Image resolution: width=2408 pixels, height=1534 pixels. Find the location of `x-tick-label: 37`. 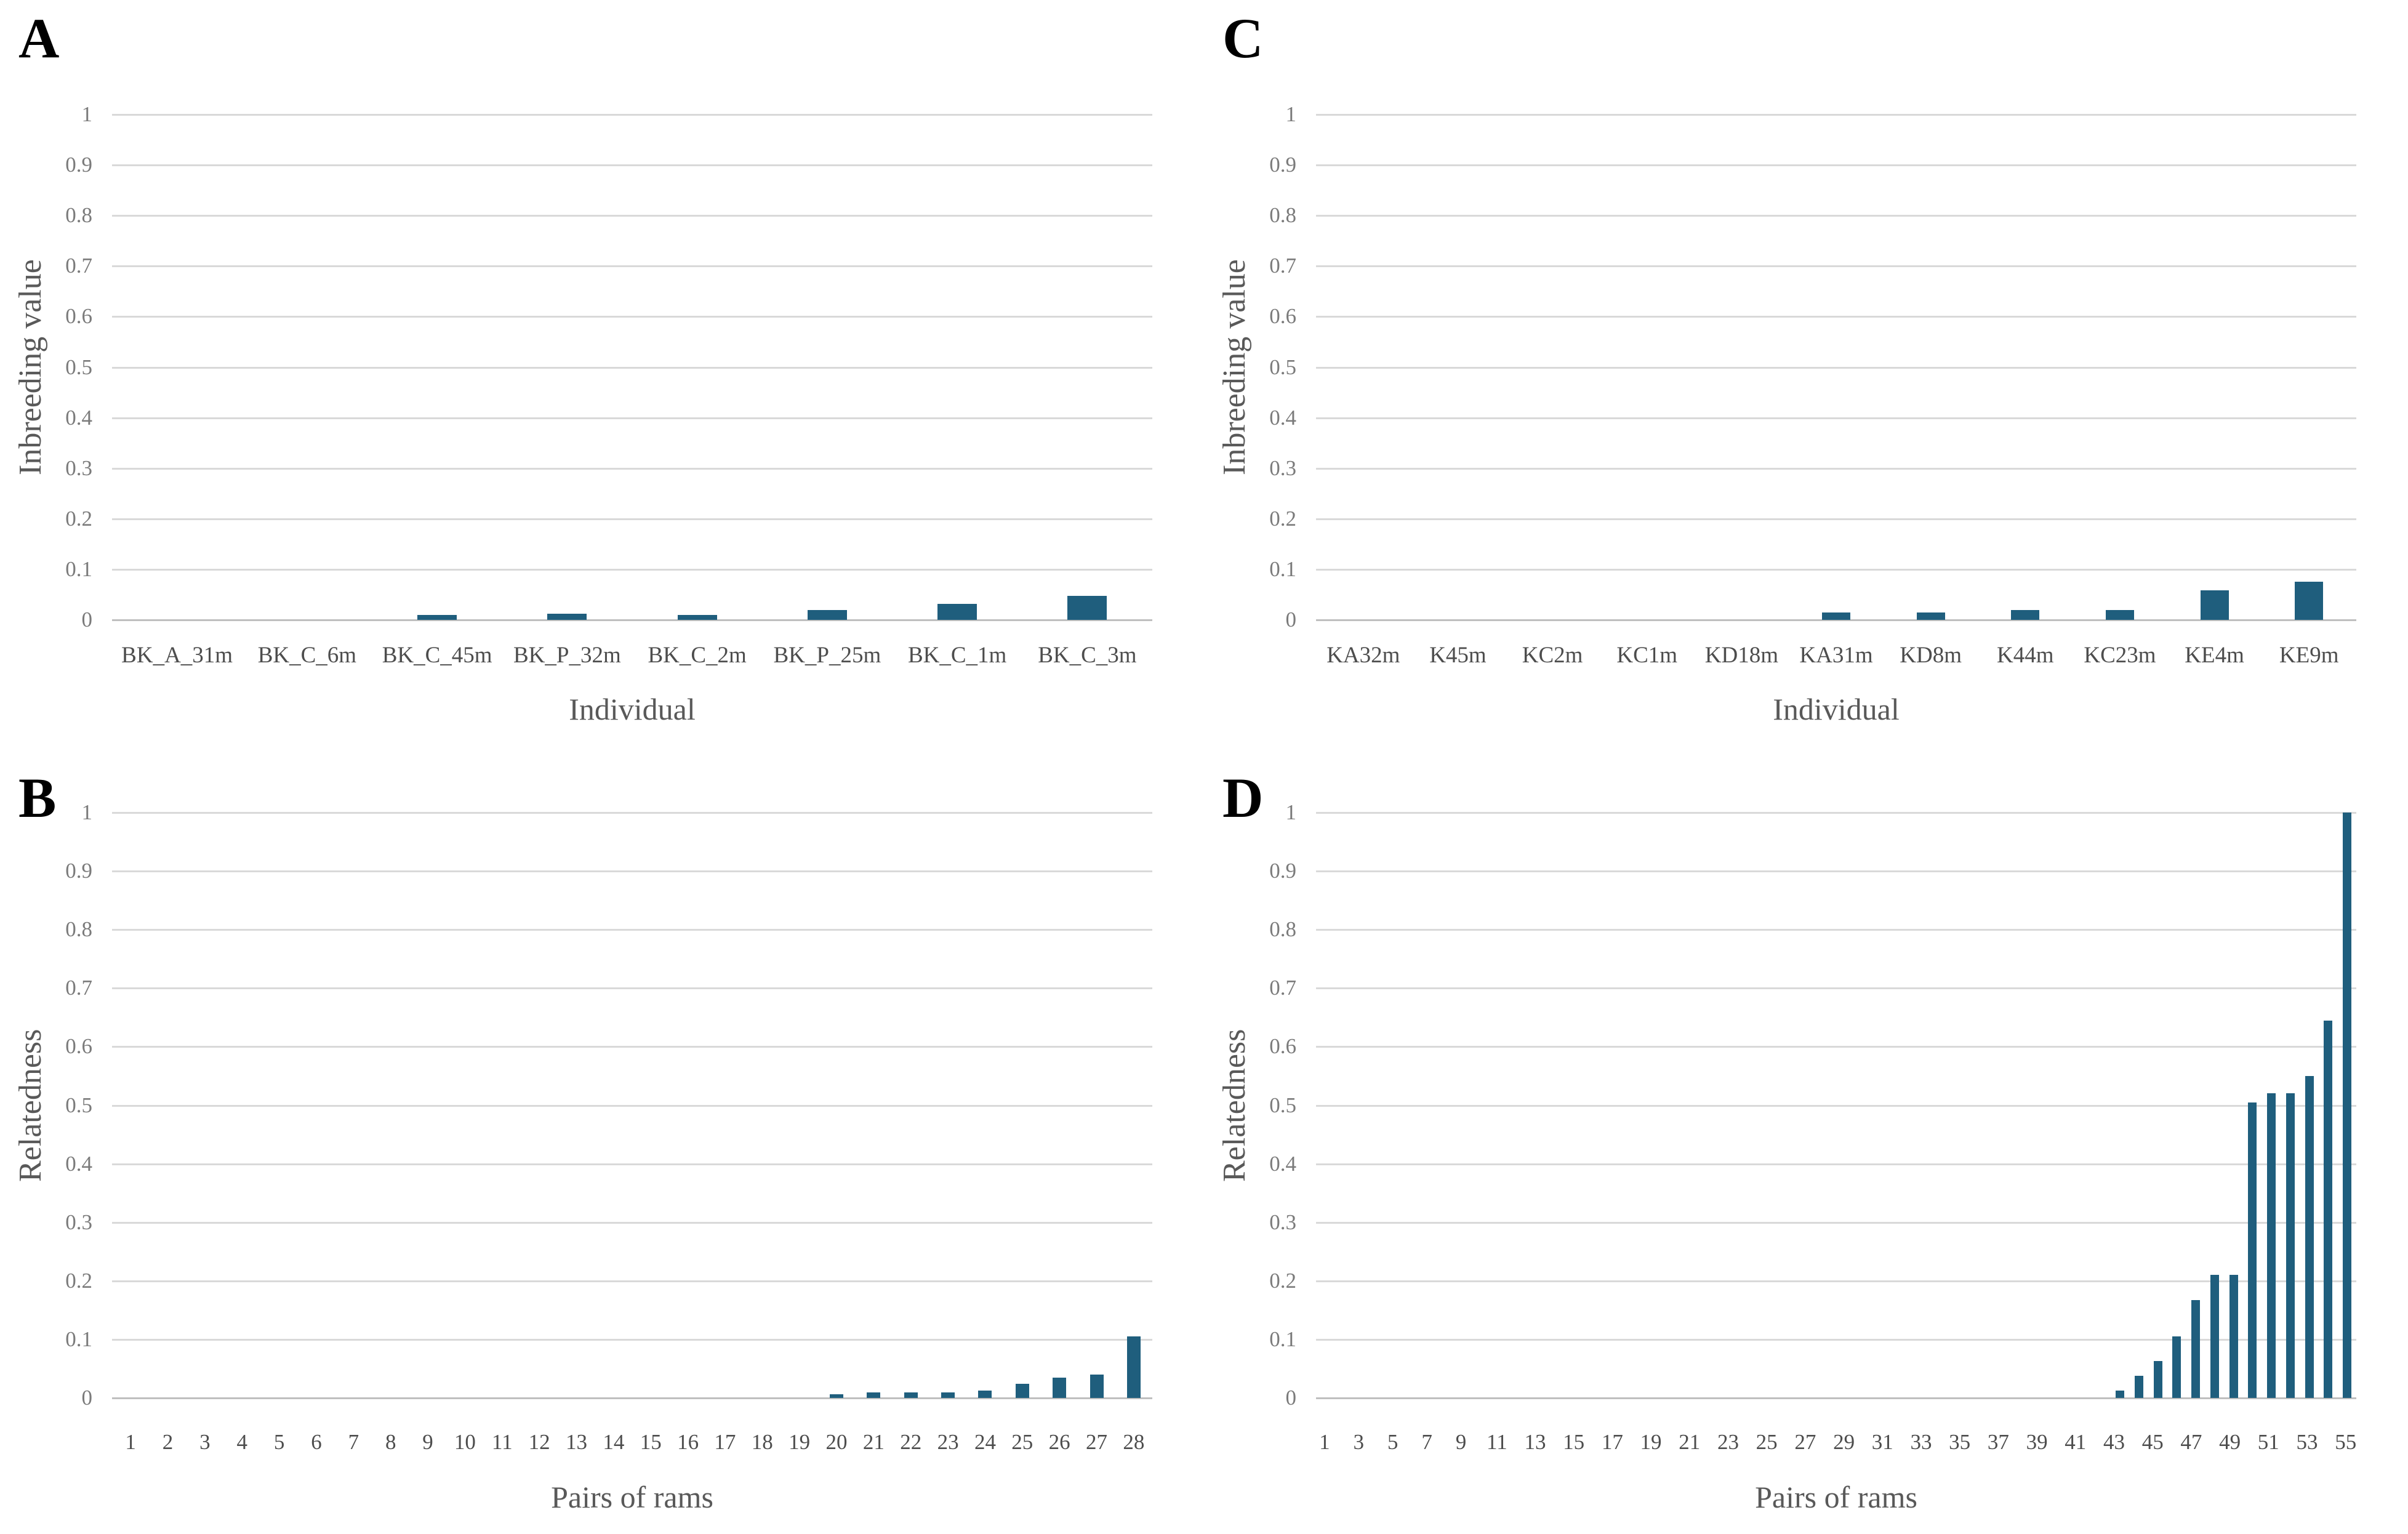

x-tick-label: 37 is located at coordinates (1998, 1442).